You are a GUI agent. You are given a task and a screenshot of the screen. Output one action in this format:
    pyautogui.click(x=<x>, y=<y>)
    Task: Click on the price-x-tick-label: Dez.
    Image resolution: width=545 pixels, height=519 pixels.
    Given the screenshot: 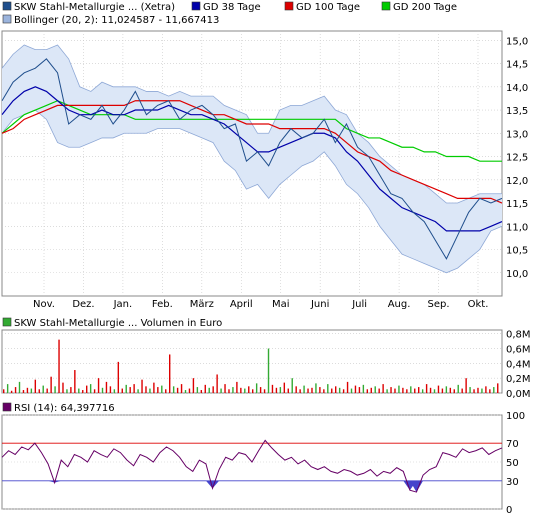 What is the action you would take?
    pyautogui.click(x=83, y=304)
    